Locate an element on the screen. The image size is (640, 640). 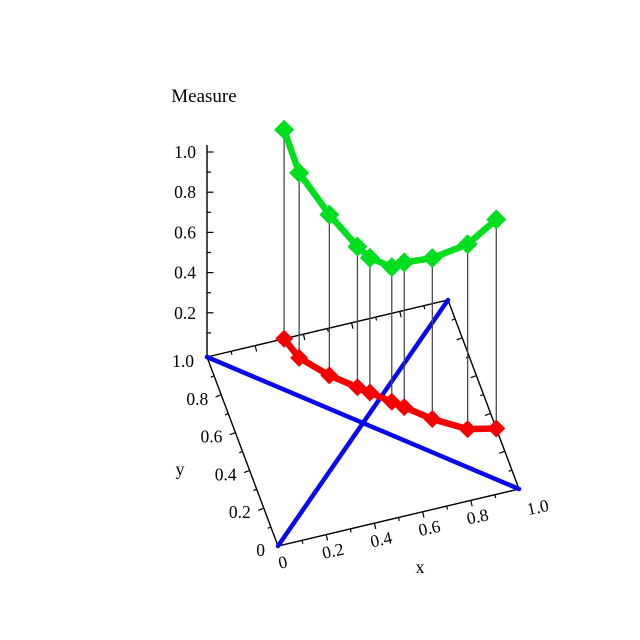
x-tick-label: 0.4 is located at coordinates (381, 539).